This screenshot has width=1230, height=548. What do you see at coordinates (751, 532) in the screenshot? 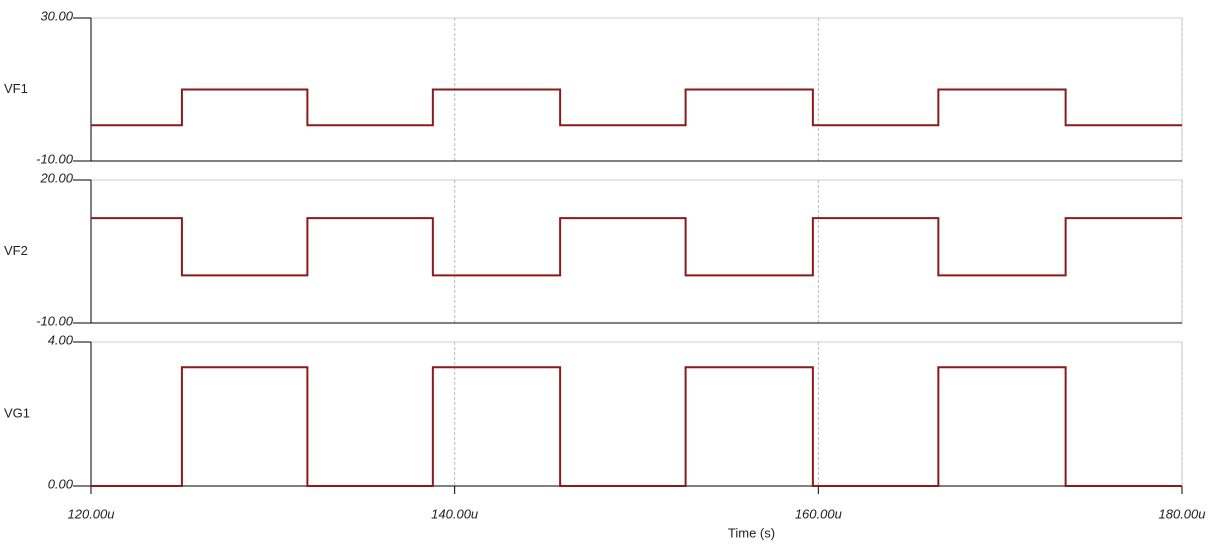
I see `x-axis-label: Time (s)` at bounding box center [751, 532].